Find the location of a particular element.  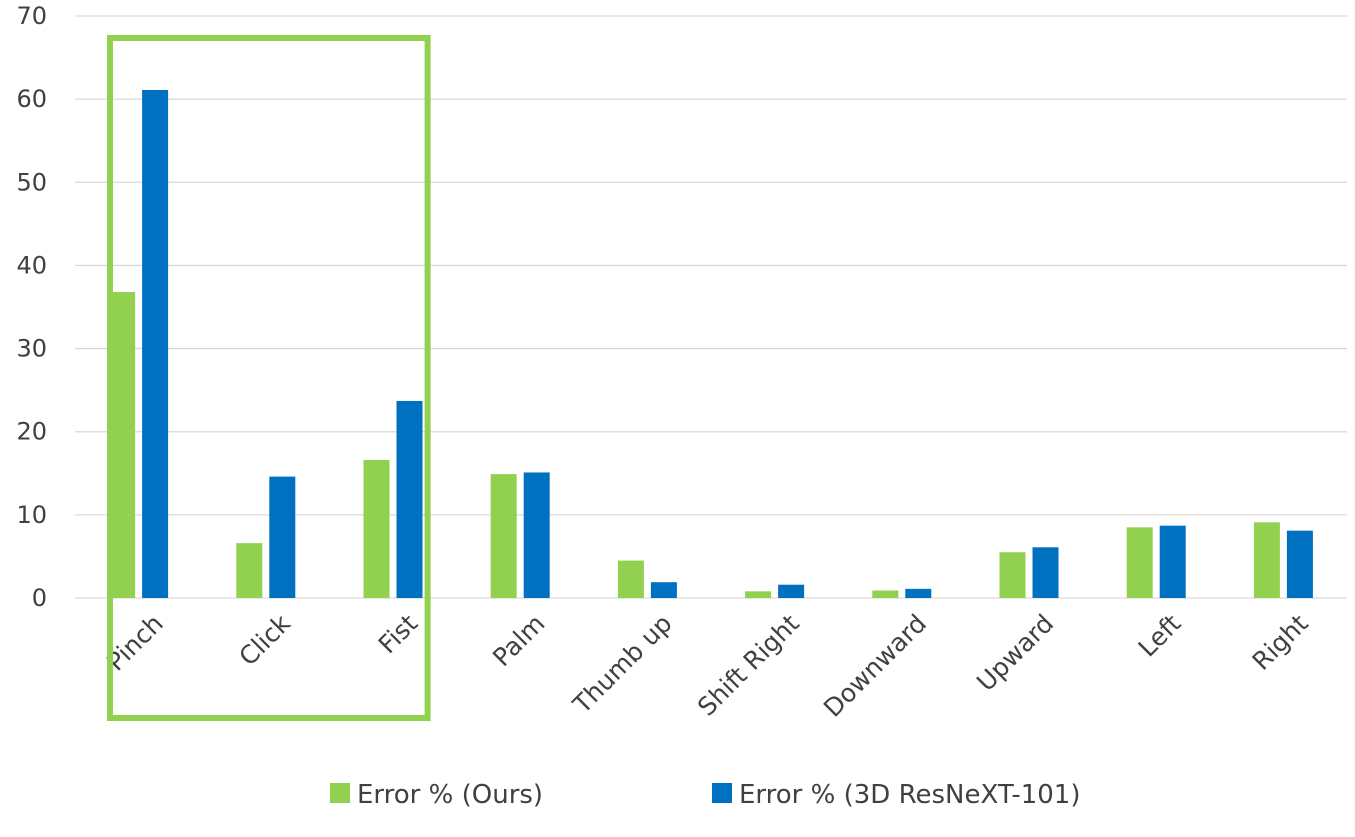

y-tick-label: 70 is located at coordinates (31, 16).